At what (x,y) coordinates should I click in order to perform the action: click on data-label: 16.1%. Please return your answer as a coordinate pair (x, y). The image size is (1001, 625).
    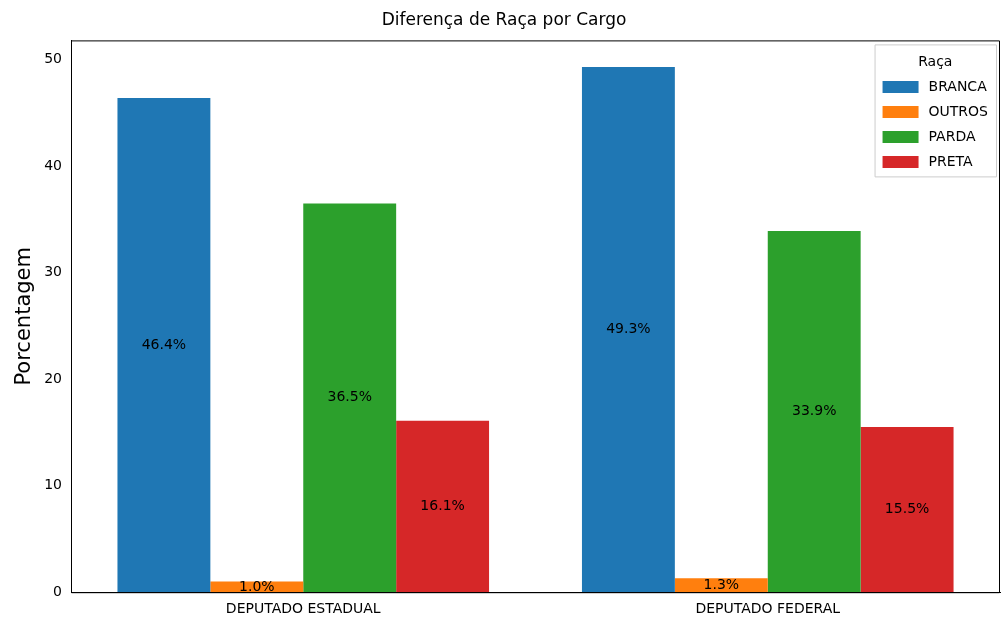
    Looking at the image, I should click on (442, 505).